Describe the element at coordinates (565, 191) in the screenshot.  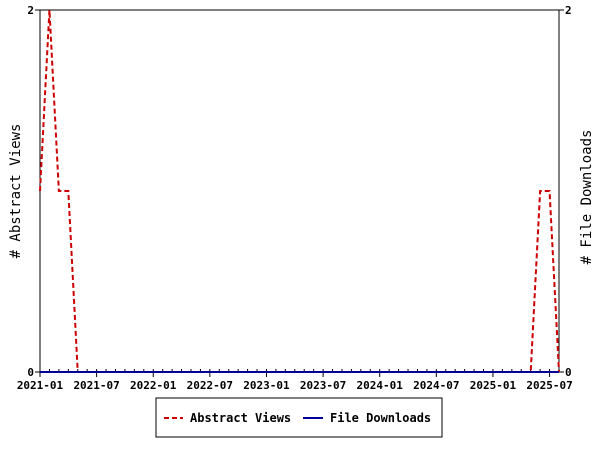
I see `y-right-axis-ticks: 02` at that location.